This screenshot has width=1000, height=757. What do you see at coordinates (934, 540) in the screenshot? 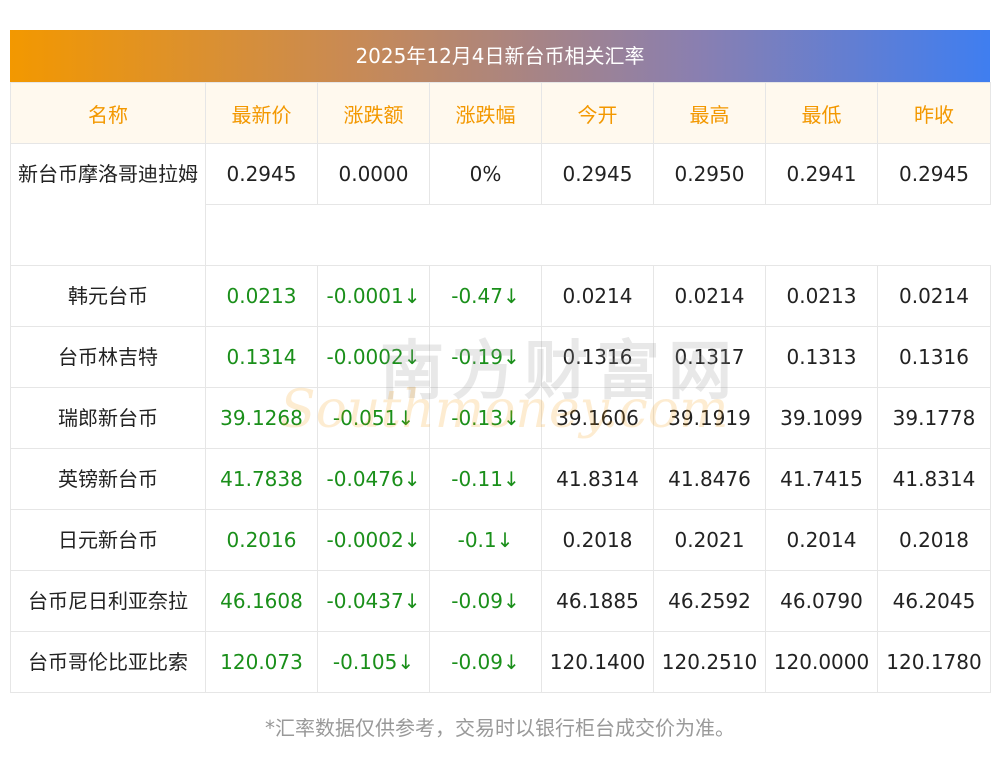
I see `row-prev-close: 0.2018` at bounding box center [934, 540].